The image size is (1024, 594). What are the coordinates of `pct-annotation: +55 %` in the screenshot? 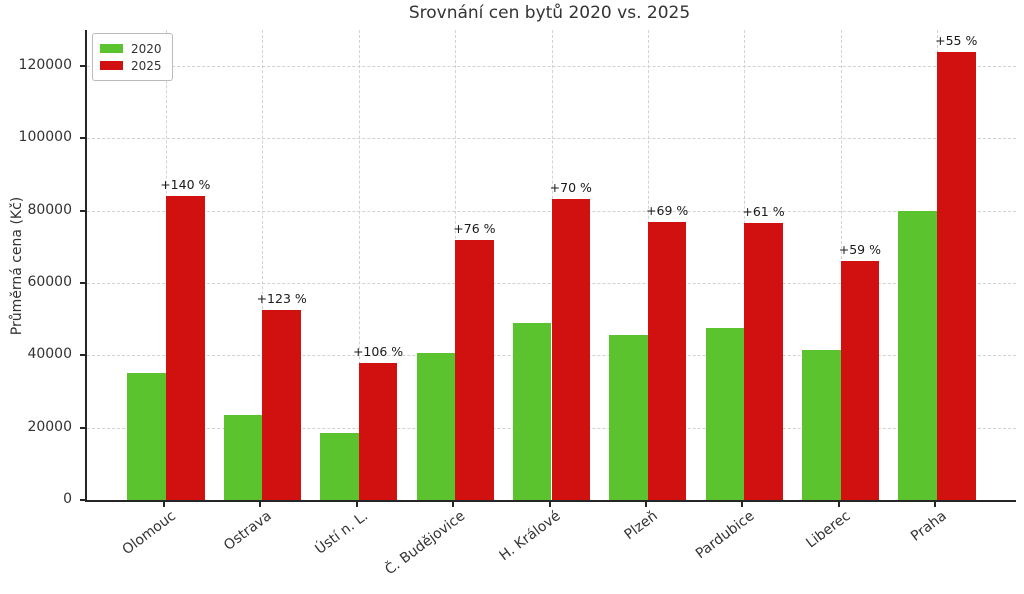 It's located at (956, 40).